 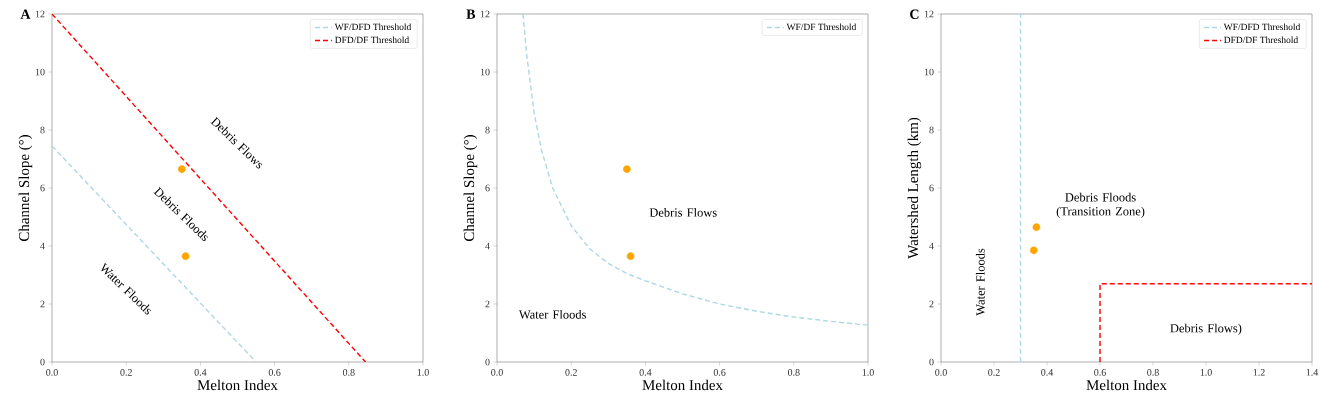 What do you see at coordinates (1259, 372) in the screenshot?
I see `x-tick-label: 1.2` at bounding box center [1259, 372].